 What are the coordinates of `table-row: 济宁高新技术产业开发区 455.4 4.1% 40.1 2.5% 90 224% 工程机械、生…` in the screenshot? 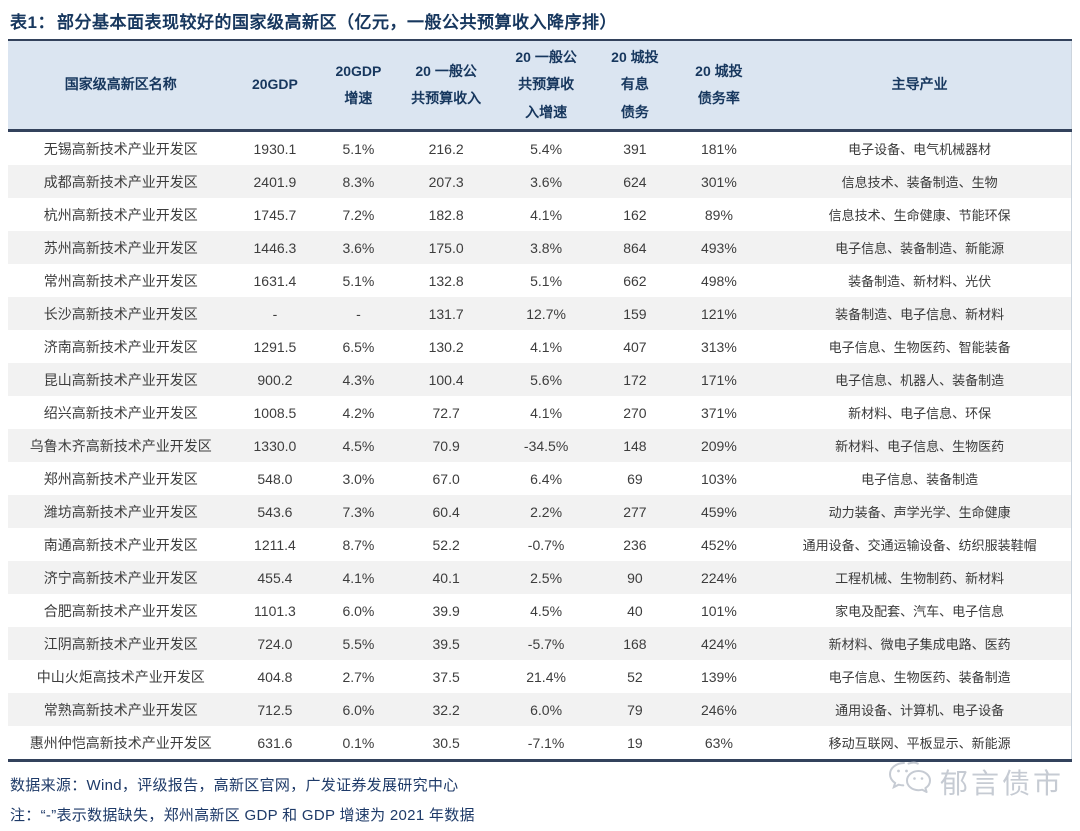 It's located at (540, 577).